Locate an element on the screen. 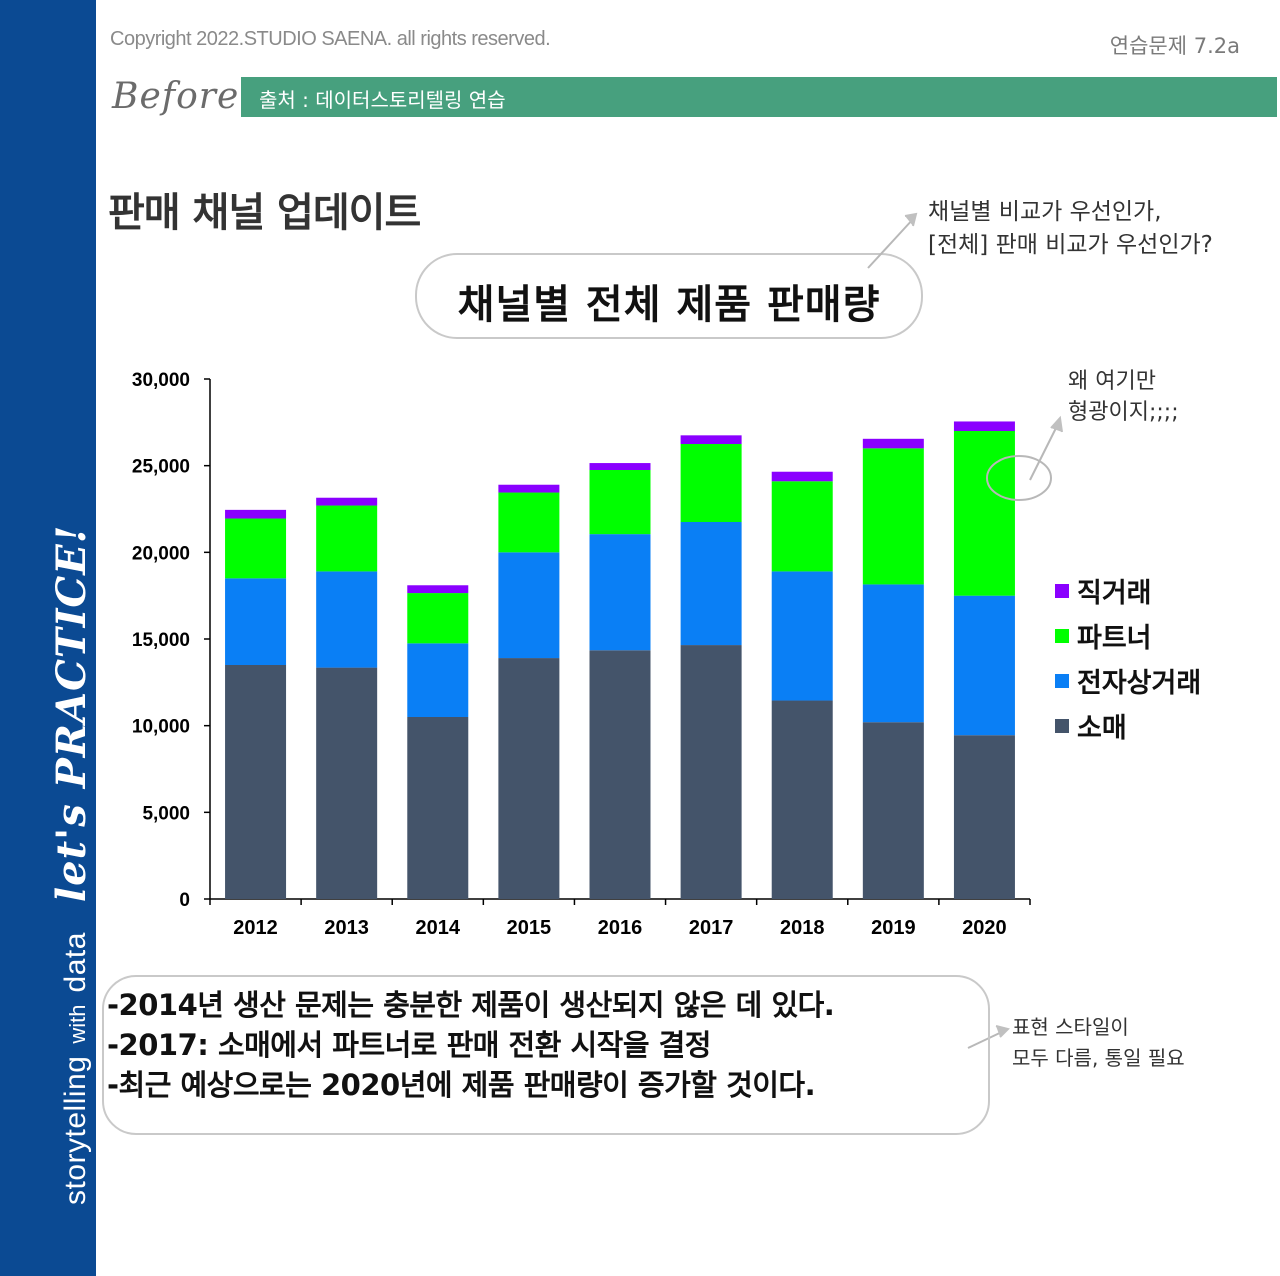 This screenshot has height=1276, width=1280. x-tick-label: 2014 is located at coordinates (438, 928).